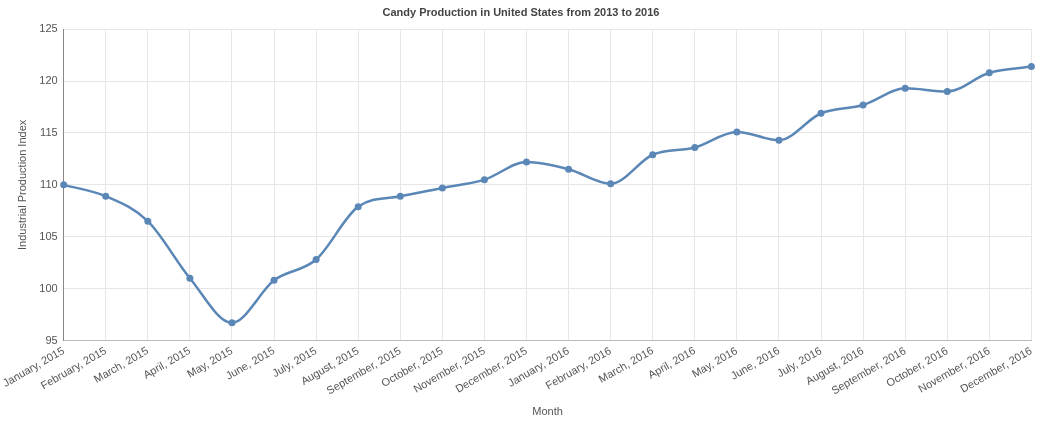  I want to click on y-tick-label: 100, so click(48, 287).